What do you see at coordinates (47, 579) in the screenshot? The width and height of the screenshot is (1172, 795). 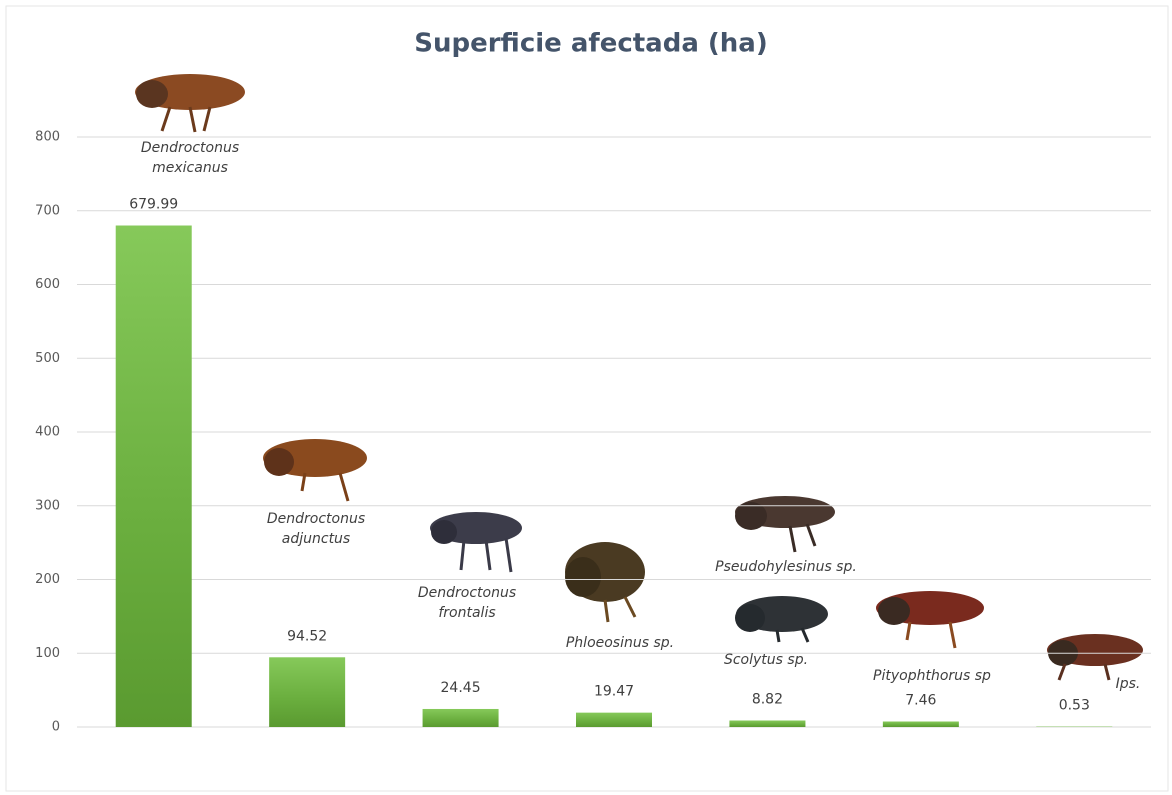 I see `y-tick-label: 200` at bounding box center [47, 579].